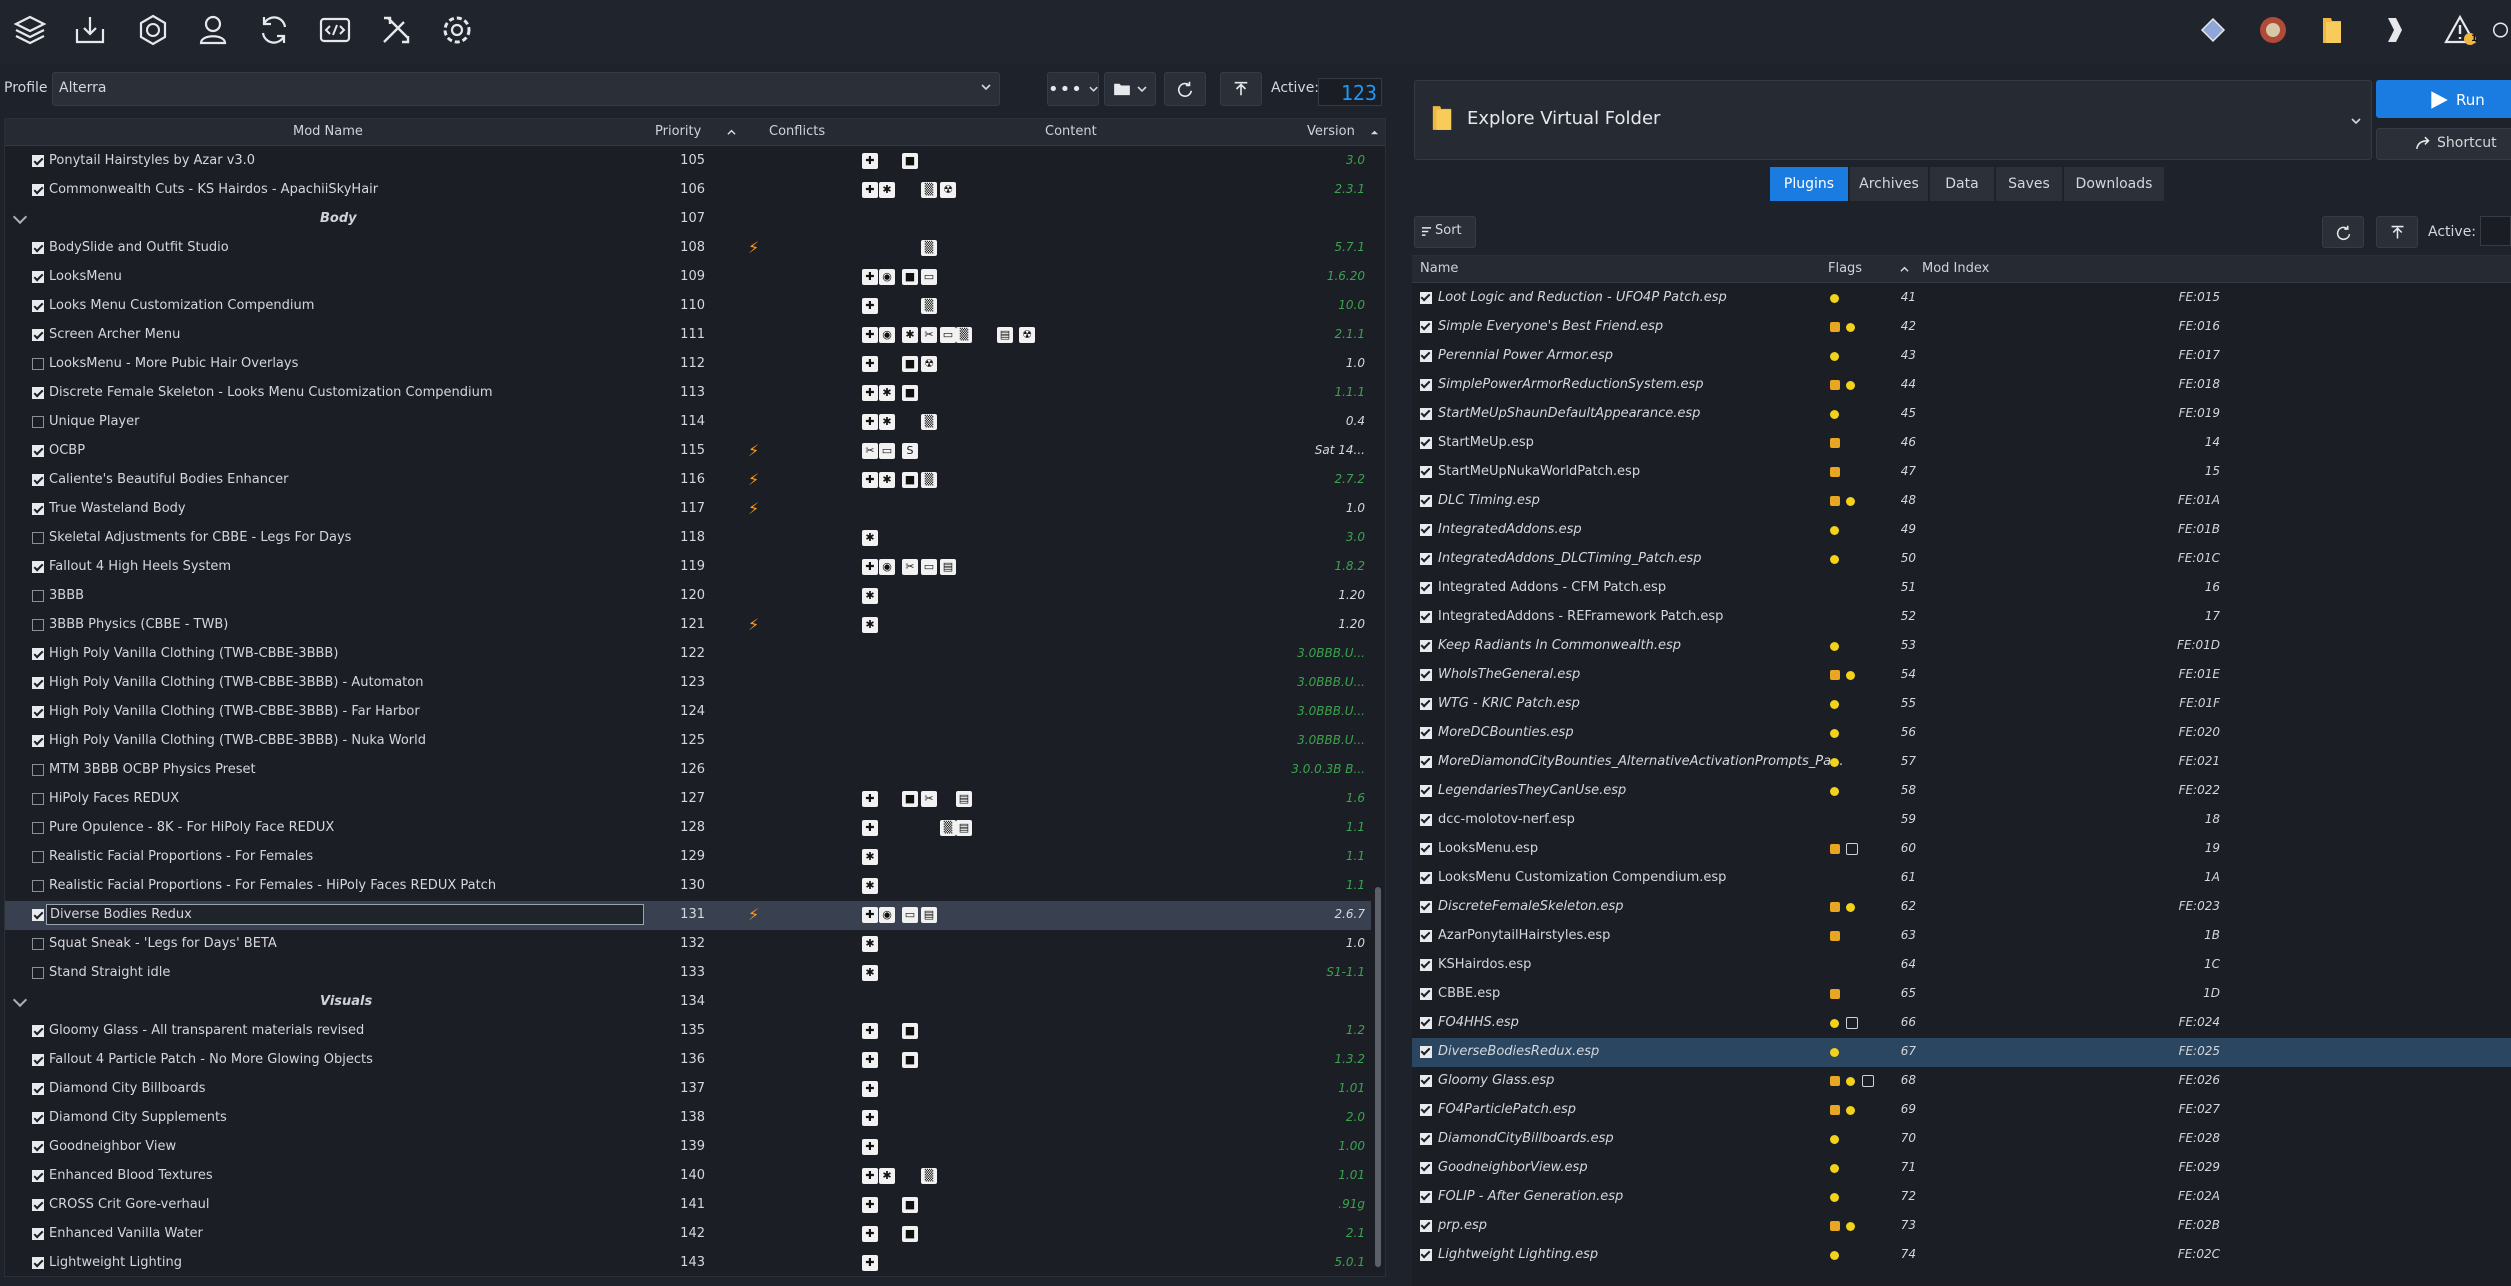 The height and width of the screenshot is (1286, 2511). I want to click on globe-icon, so click(2273, 30).